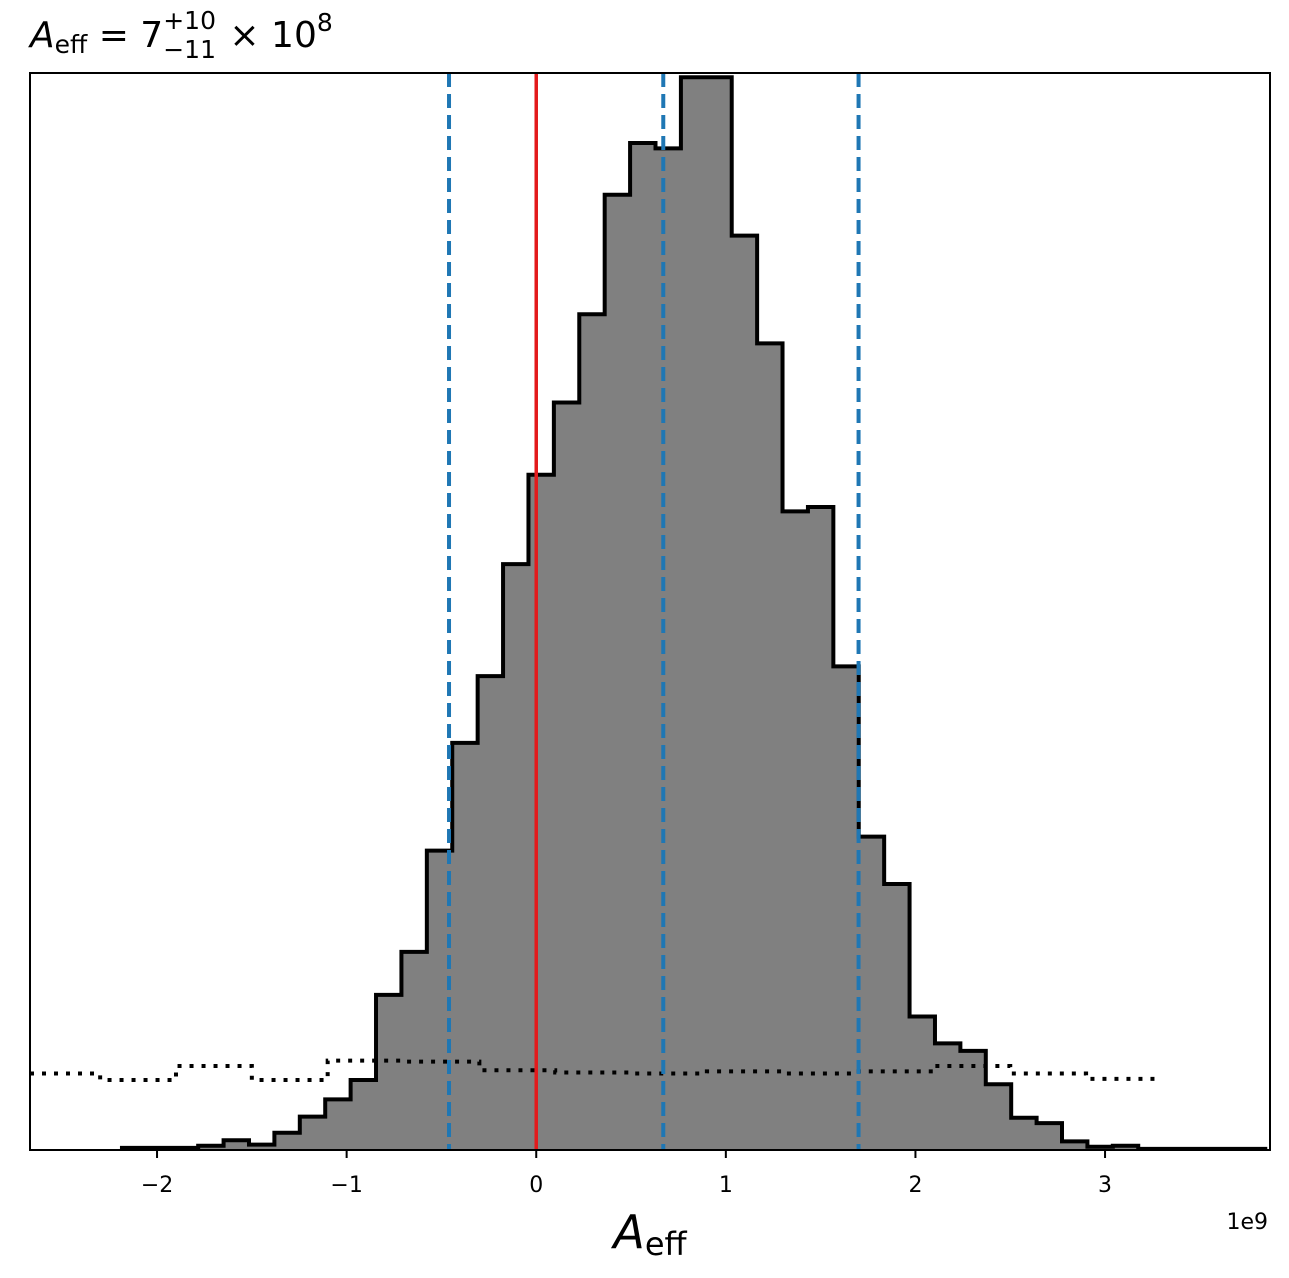 This screenshot has width=1289, height=1278. What do you see at coordinates (1247, 1222) in the screenshot?
I see `x-axis-offset-label: 1e9` at bounding box center [1247, 1222].